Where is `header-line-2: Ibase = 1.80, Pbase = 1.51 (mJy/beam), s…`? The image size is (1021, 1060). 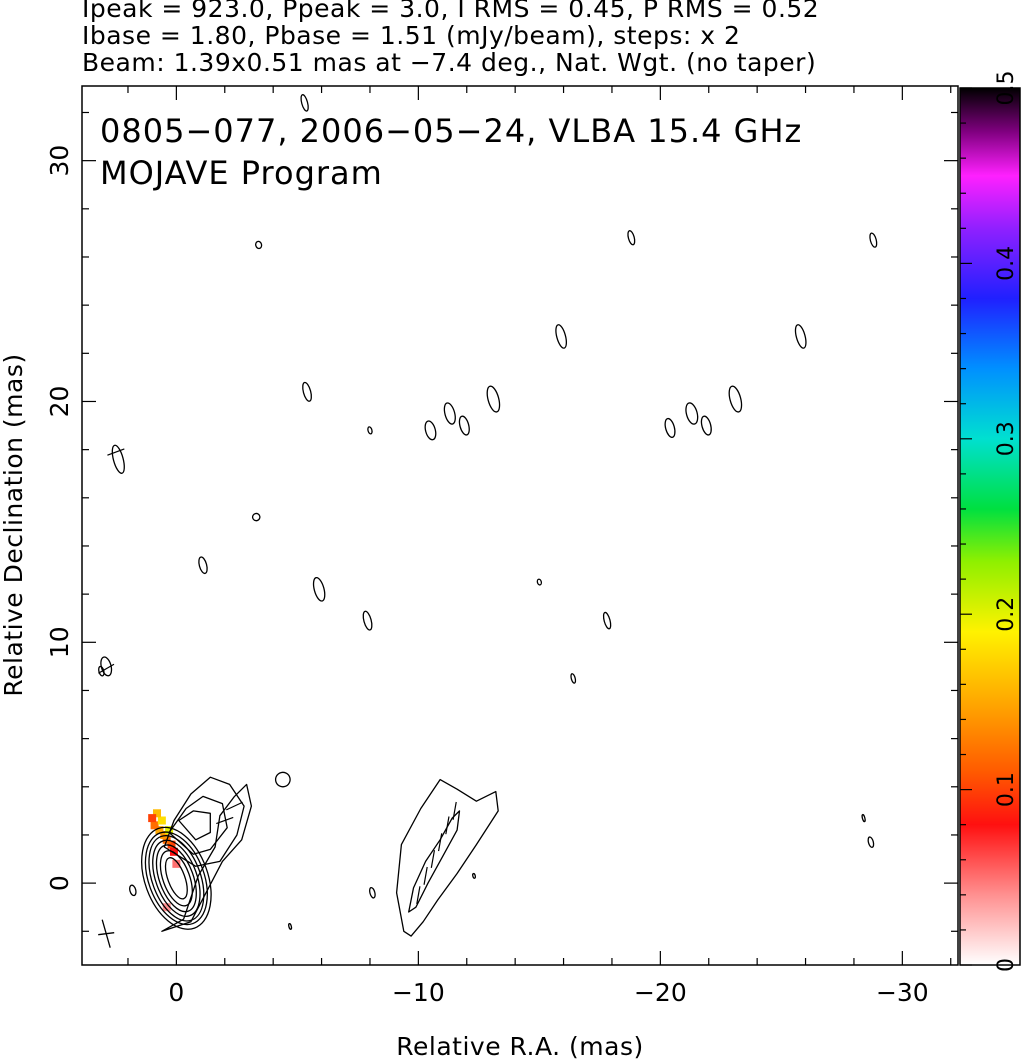 header-line-2: Ibase = 1.80, Pbase = 1.51 (mJy/beam), s… is located at coordinates (411, 35).